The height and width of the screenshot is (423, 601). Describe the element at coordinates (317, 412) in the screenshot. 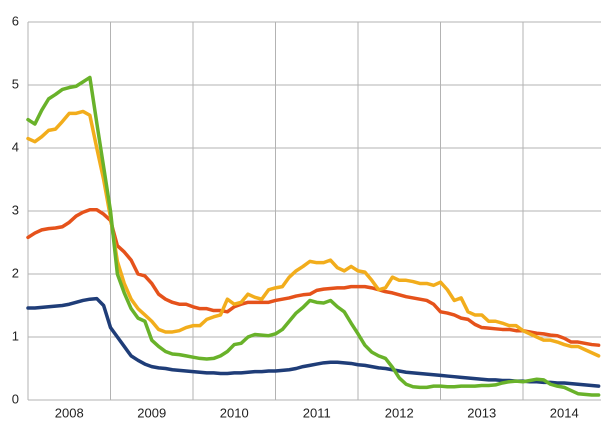

I see `x-tick-label: 2011` at that location.